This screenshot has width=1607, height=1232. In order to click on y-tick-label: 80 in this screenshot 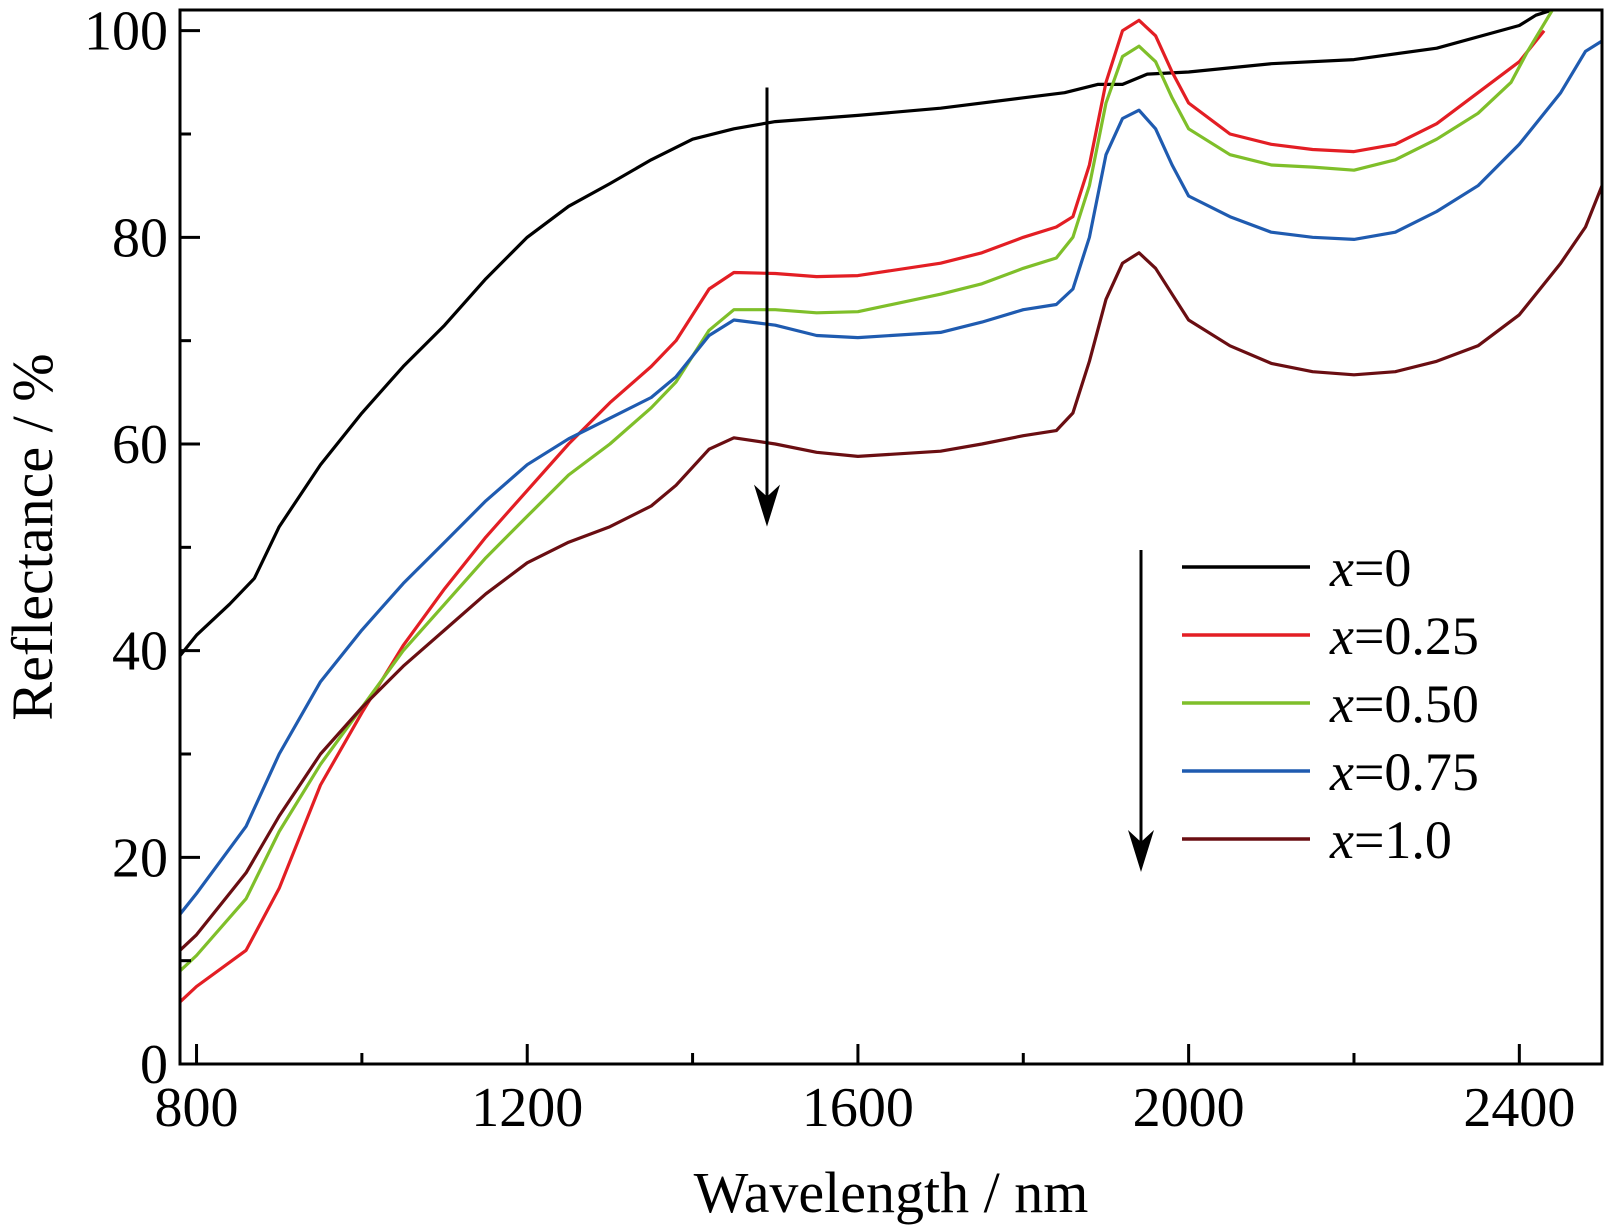, I will do `click(140, 238)`.